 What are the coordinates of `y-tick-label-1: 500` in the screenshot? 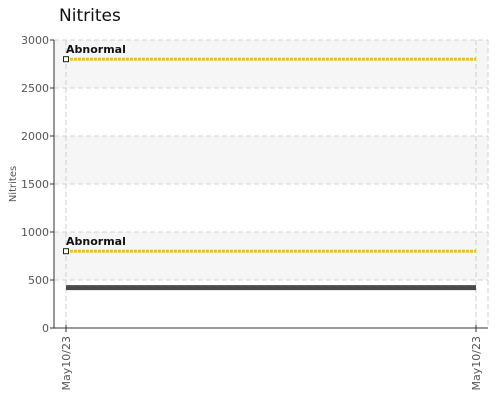 It's located at (38, 280).